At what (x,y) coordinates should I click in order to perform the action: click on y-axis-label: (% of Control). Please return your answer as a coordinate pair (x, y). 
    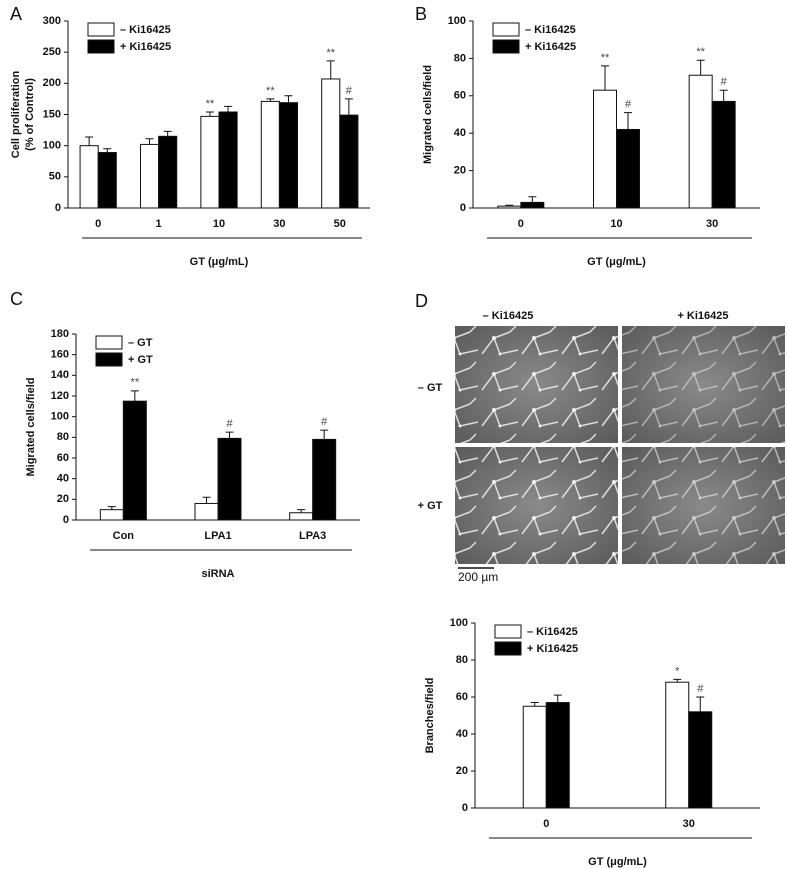
    Looking at the image, I should click on (30, 114).